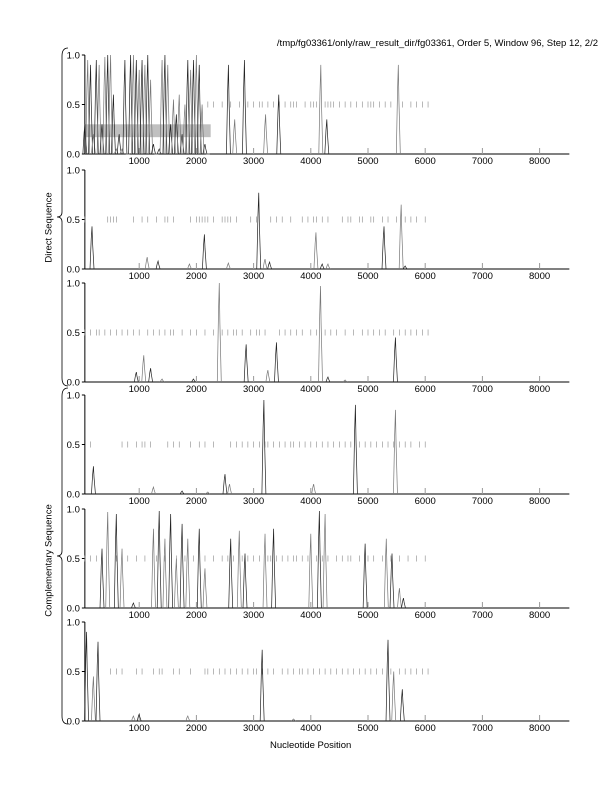 Image resolution: width=612 pixels, height=792 pixels. I want to click on coding-region-bar, so click(147, 131).